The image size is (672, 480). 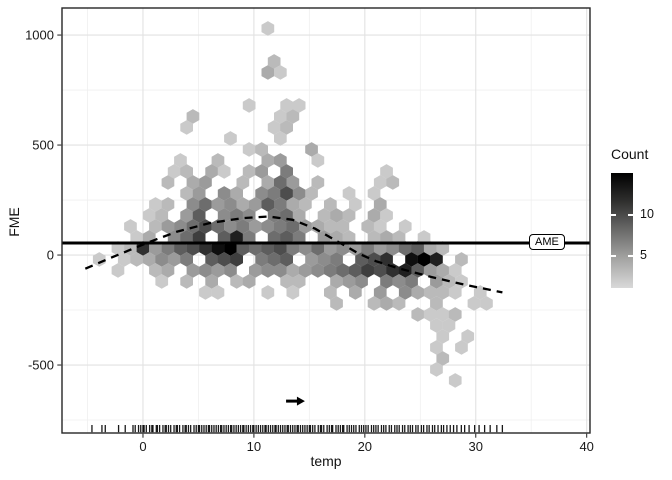 I want to click on y-tick-label: 0, so click(x=50, y=255).